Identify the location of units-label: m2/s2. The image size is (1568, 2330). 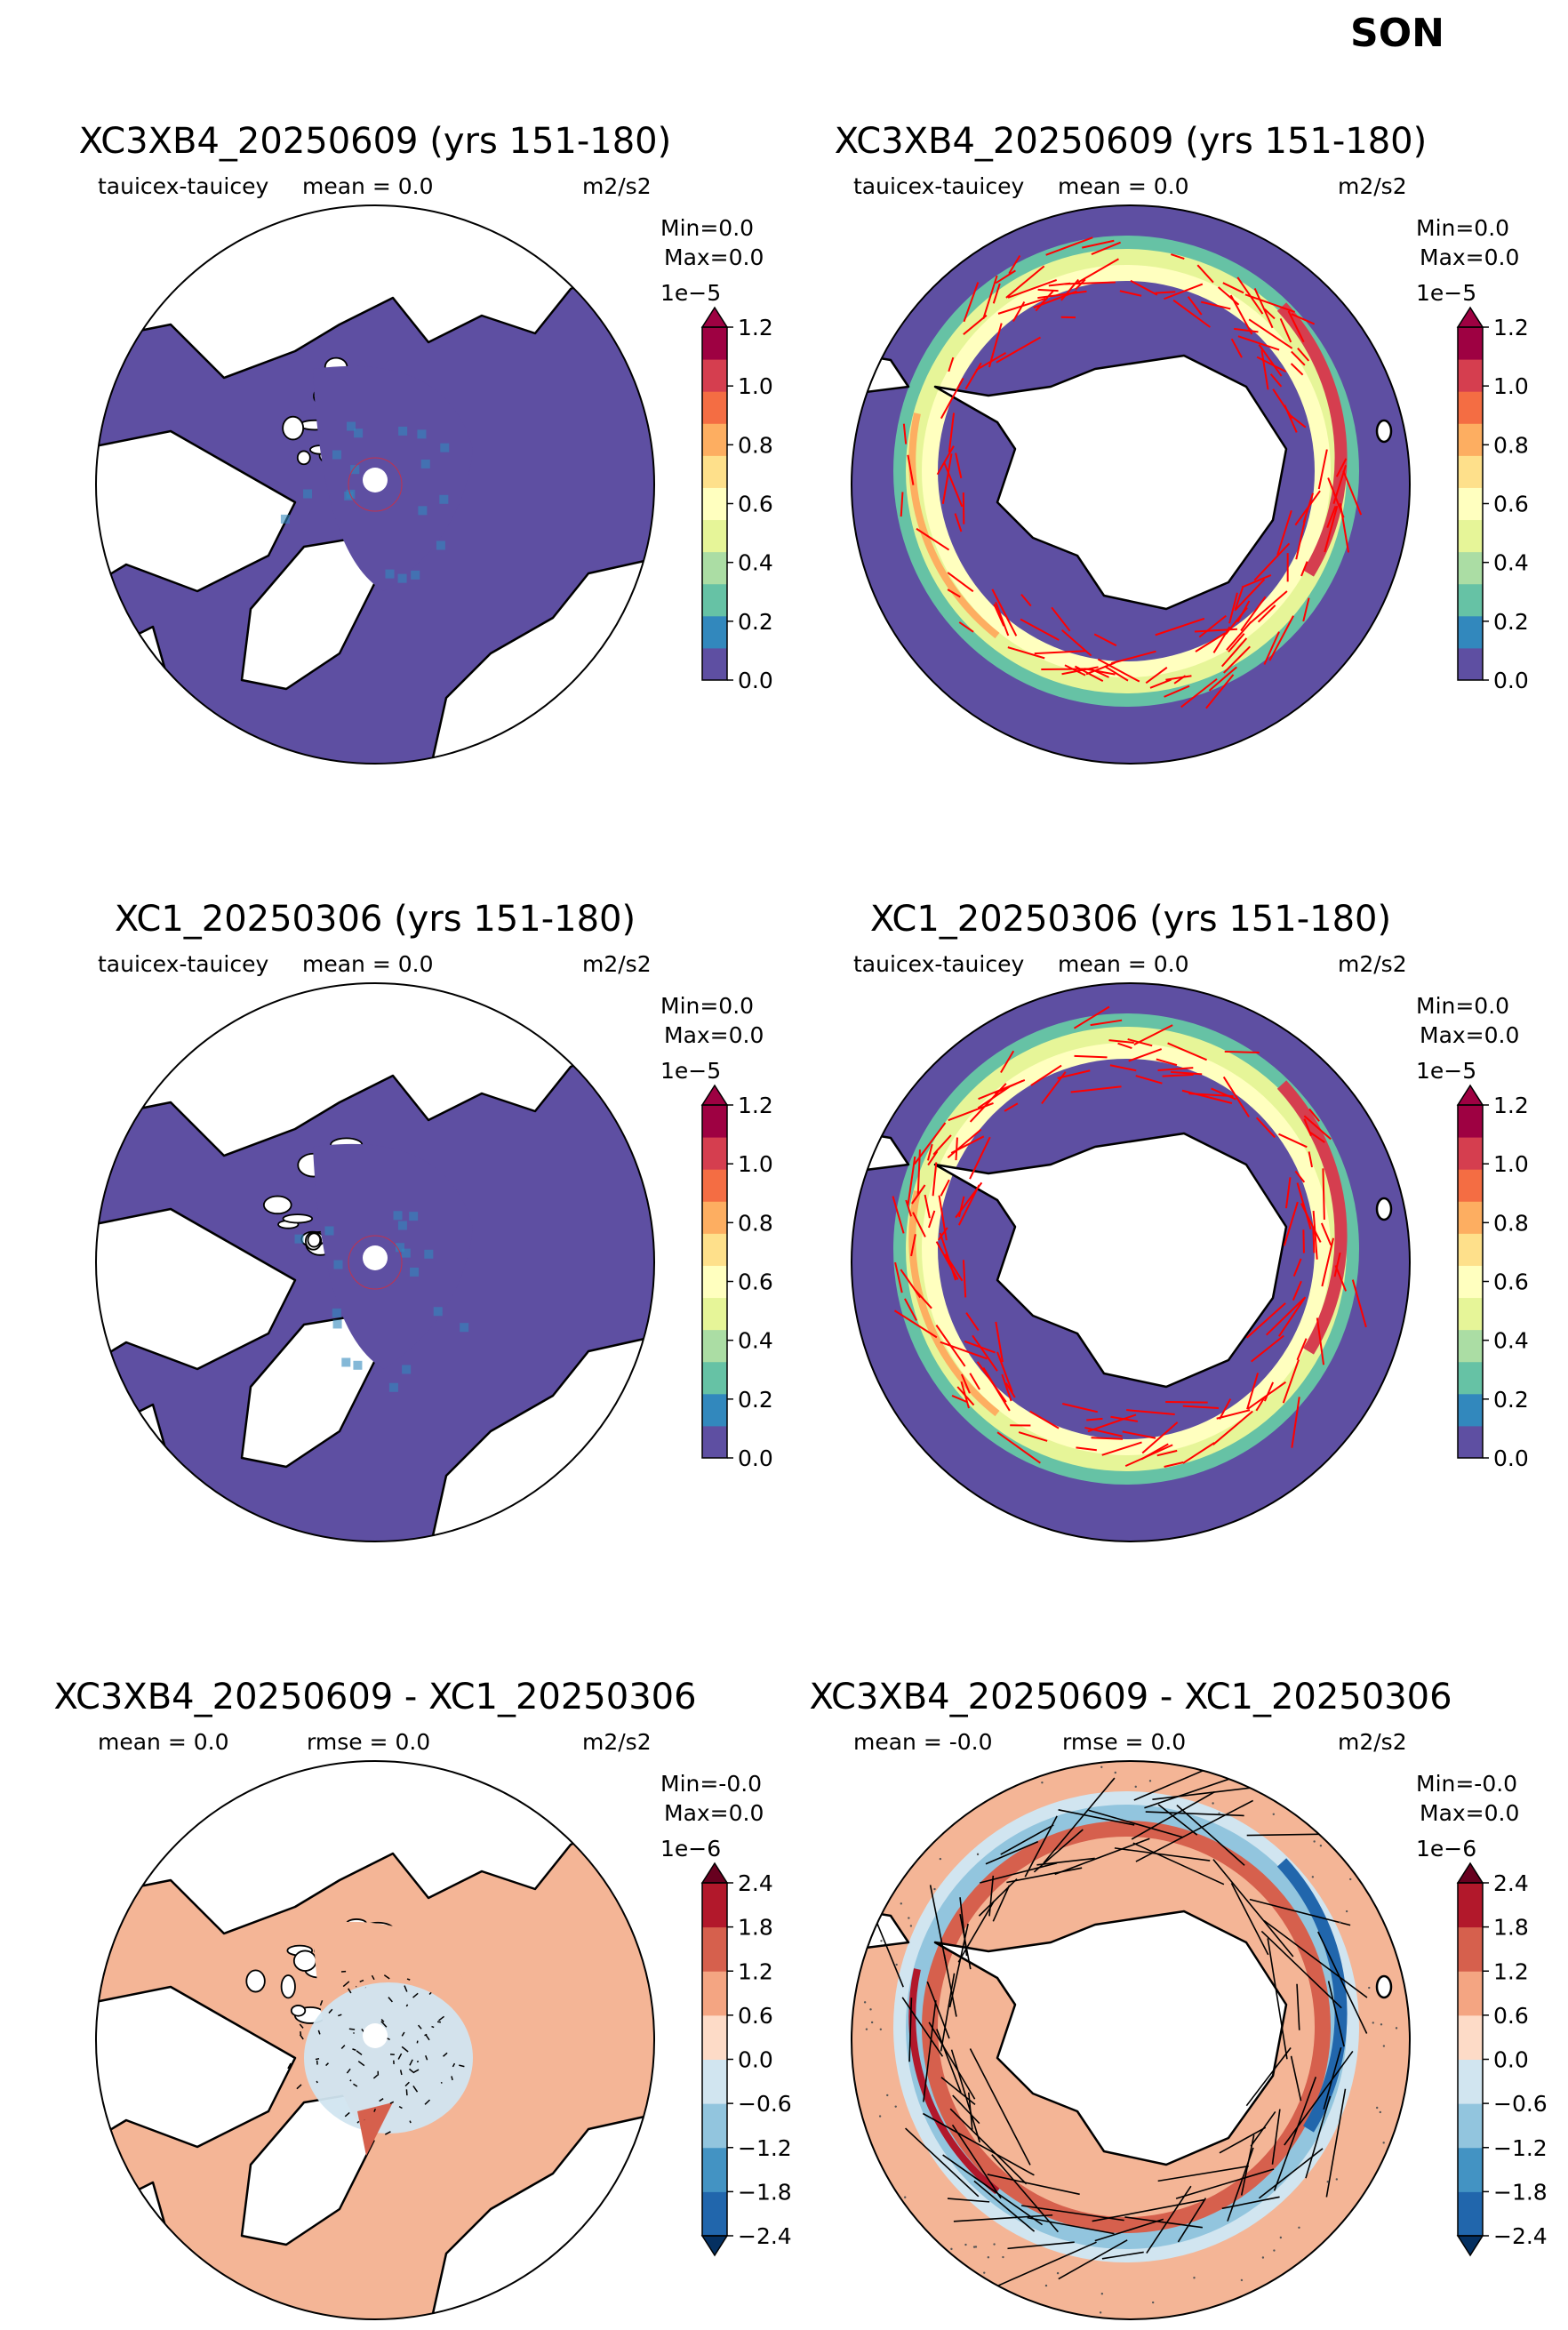
(1372, 186).